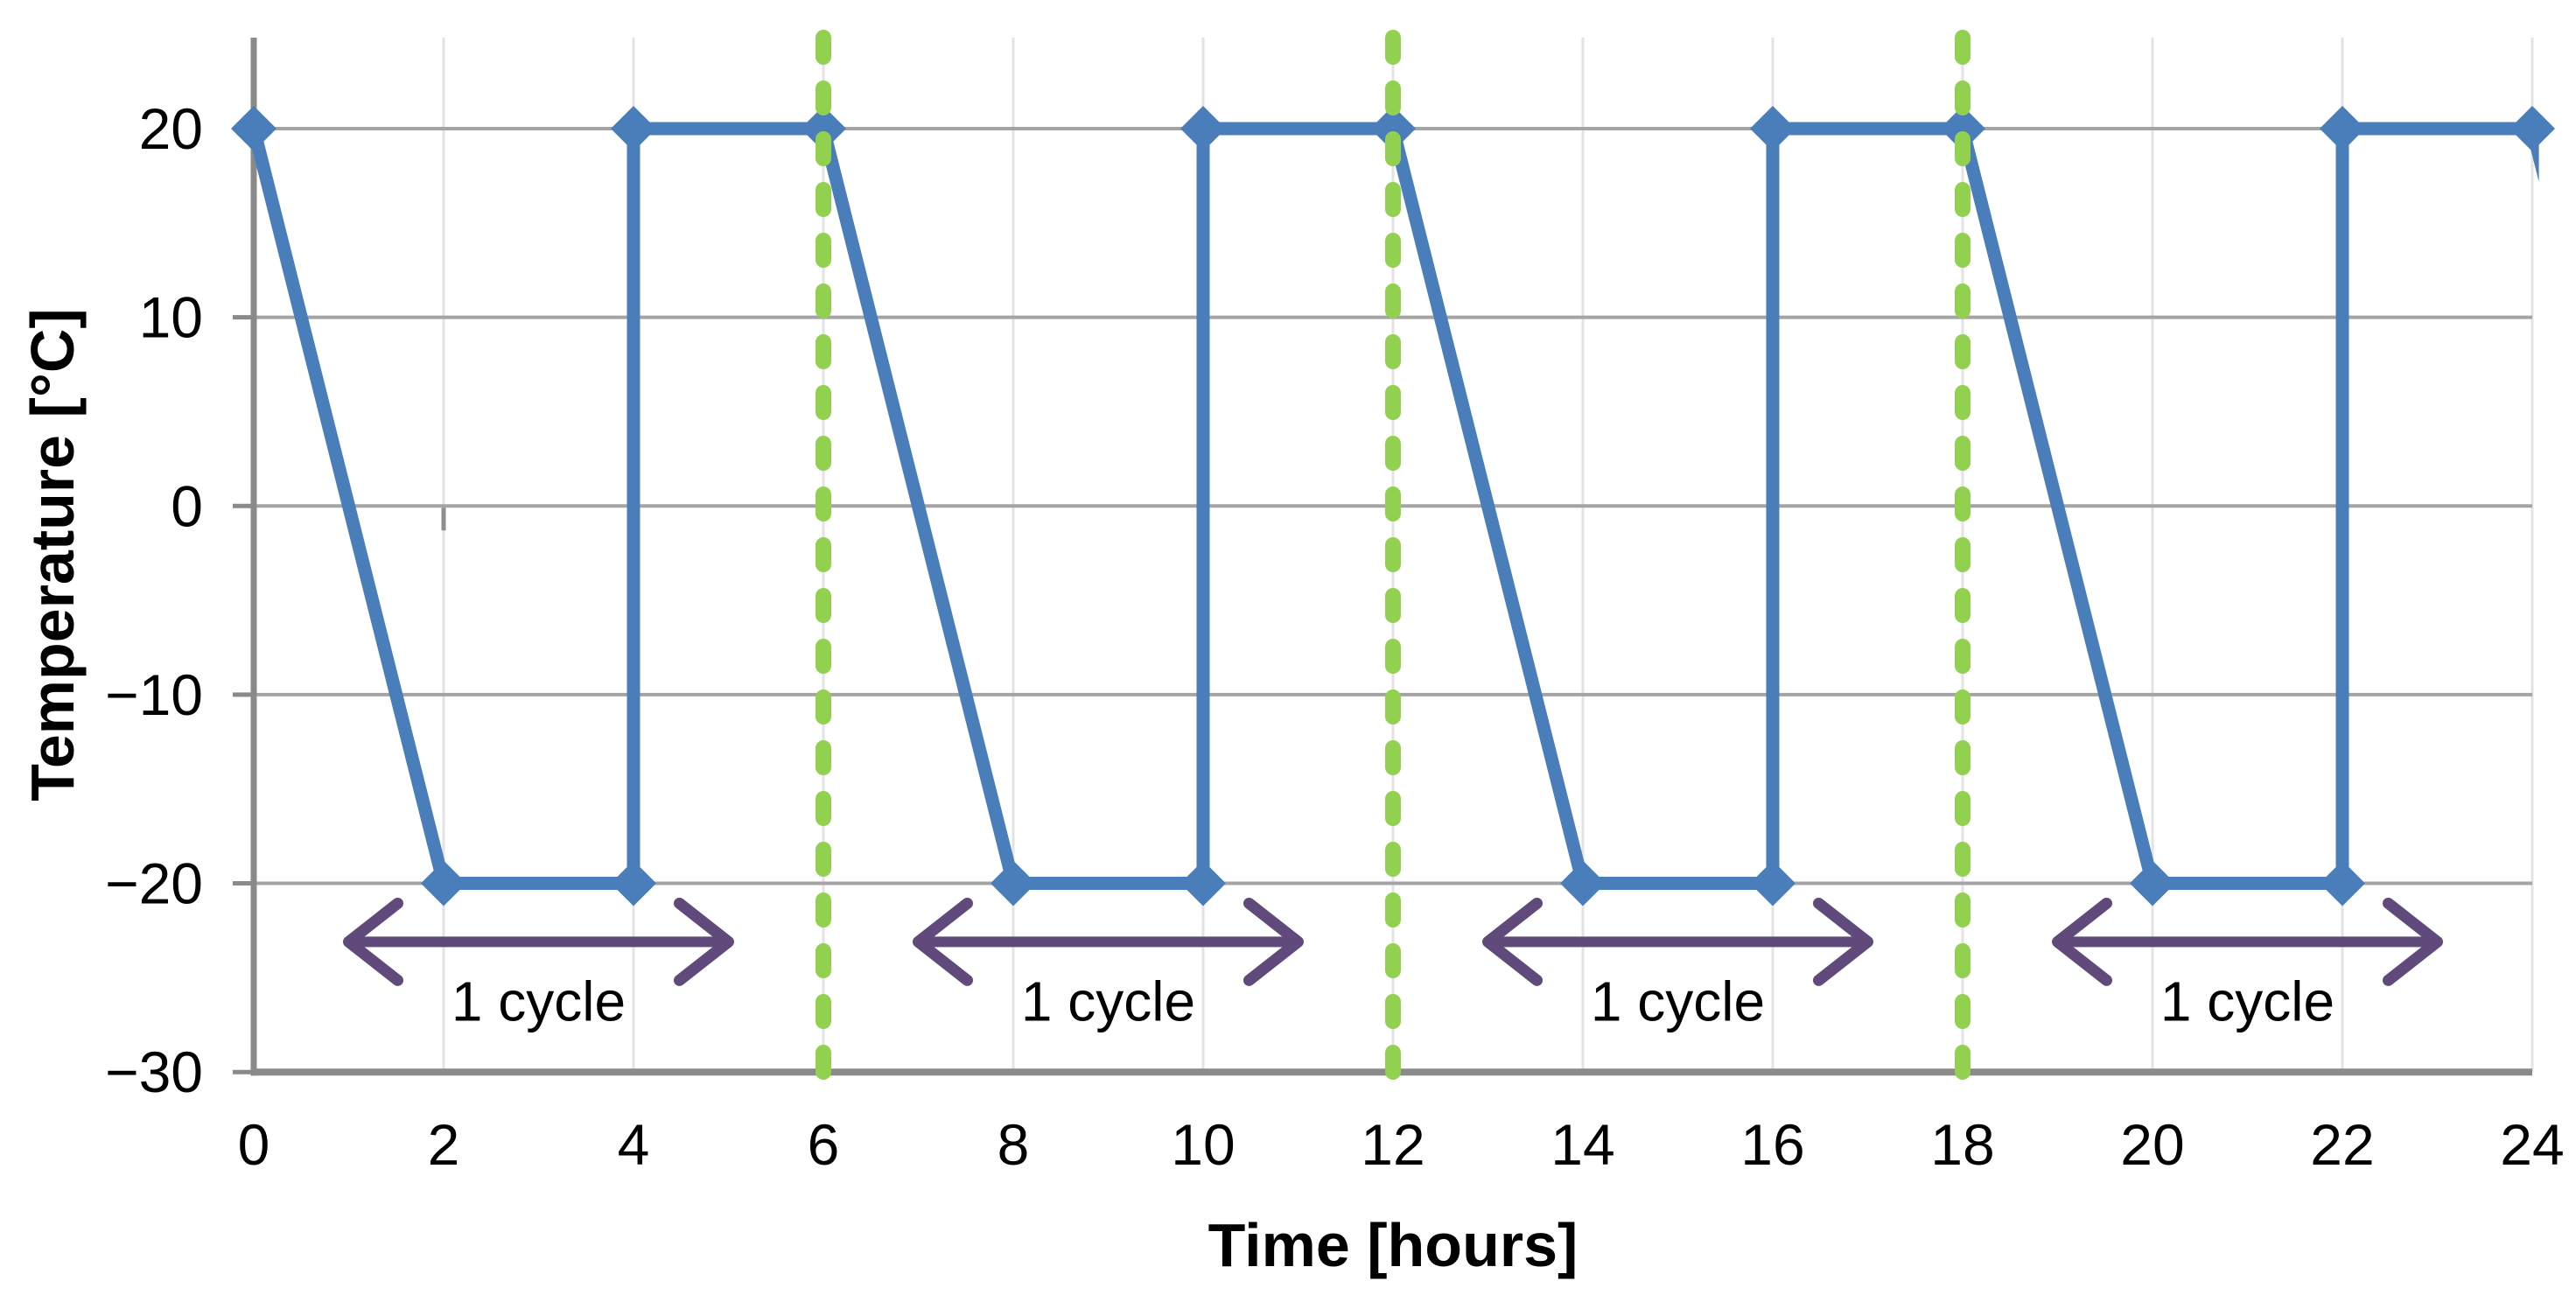 The width and height of the screenshot is (2576, 1295). What do you see at coordinates (1014, 1144) in the screenshot?
I see `x-tick-label: 8` at bounding box center [1014, 1144].